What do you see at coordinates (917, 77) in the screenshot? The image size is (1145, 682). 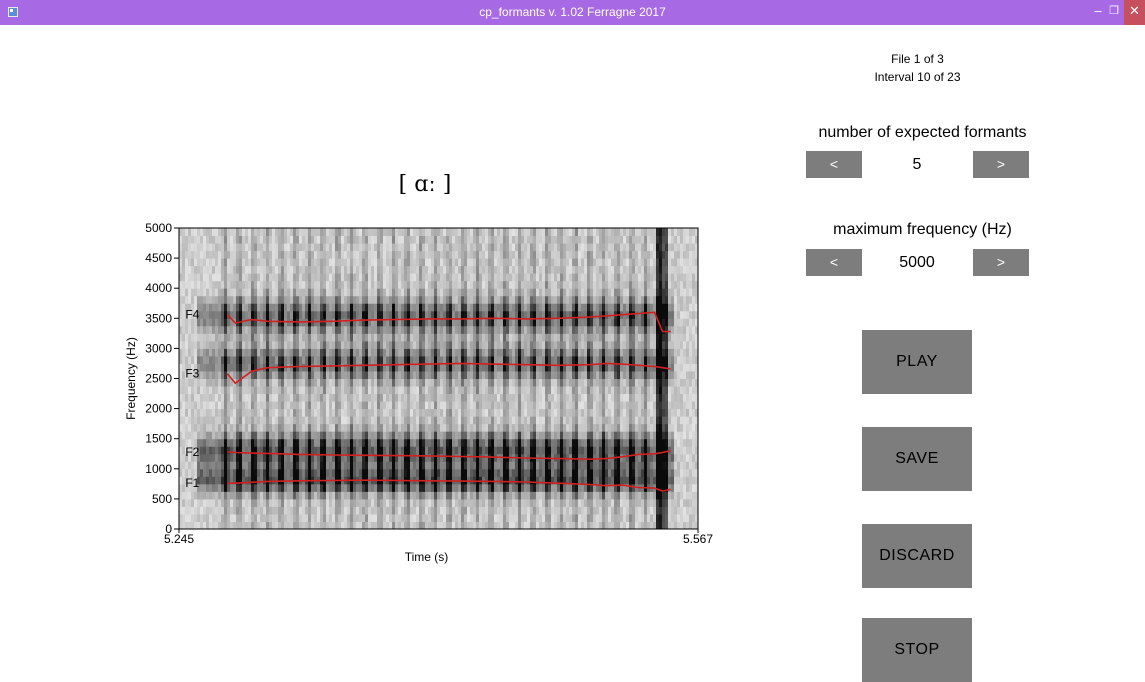 I see `interval-counter: Interval 10 of 23` at bounding box center [917, 77].